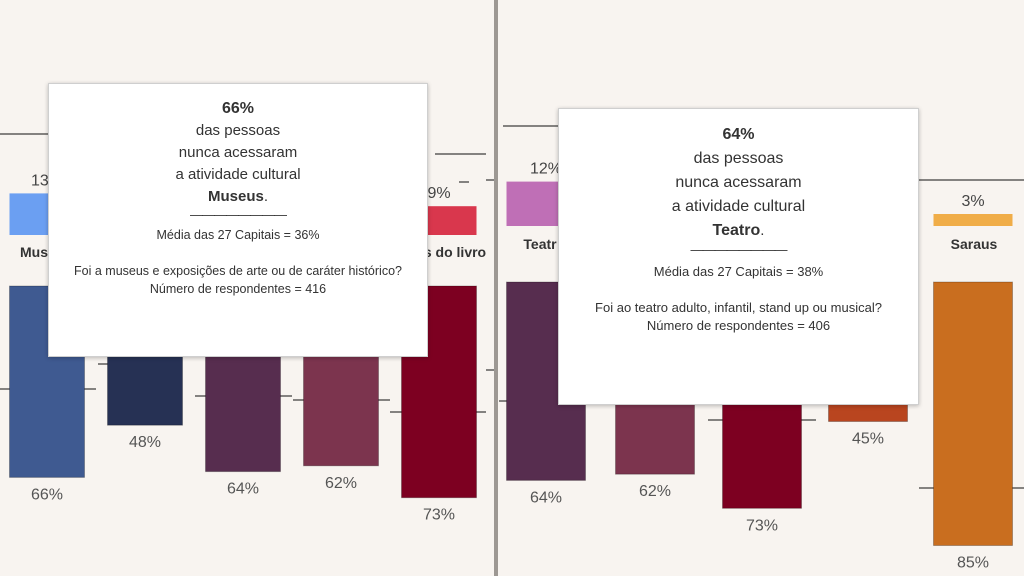  I want to click on data-label: 45%, so click(868, 439).